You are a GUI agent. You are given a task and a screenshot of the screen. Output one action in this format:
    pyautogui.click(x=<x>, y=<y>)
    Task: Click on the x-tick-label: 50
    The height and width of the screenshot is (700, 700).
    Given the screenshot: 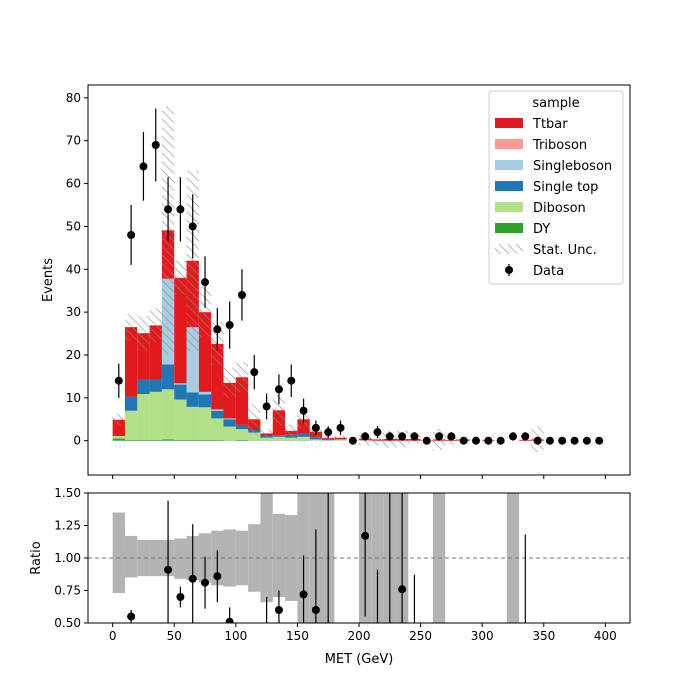 What is the action you would take?
    pyautogui.click(x=174, y=636)
    